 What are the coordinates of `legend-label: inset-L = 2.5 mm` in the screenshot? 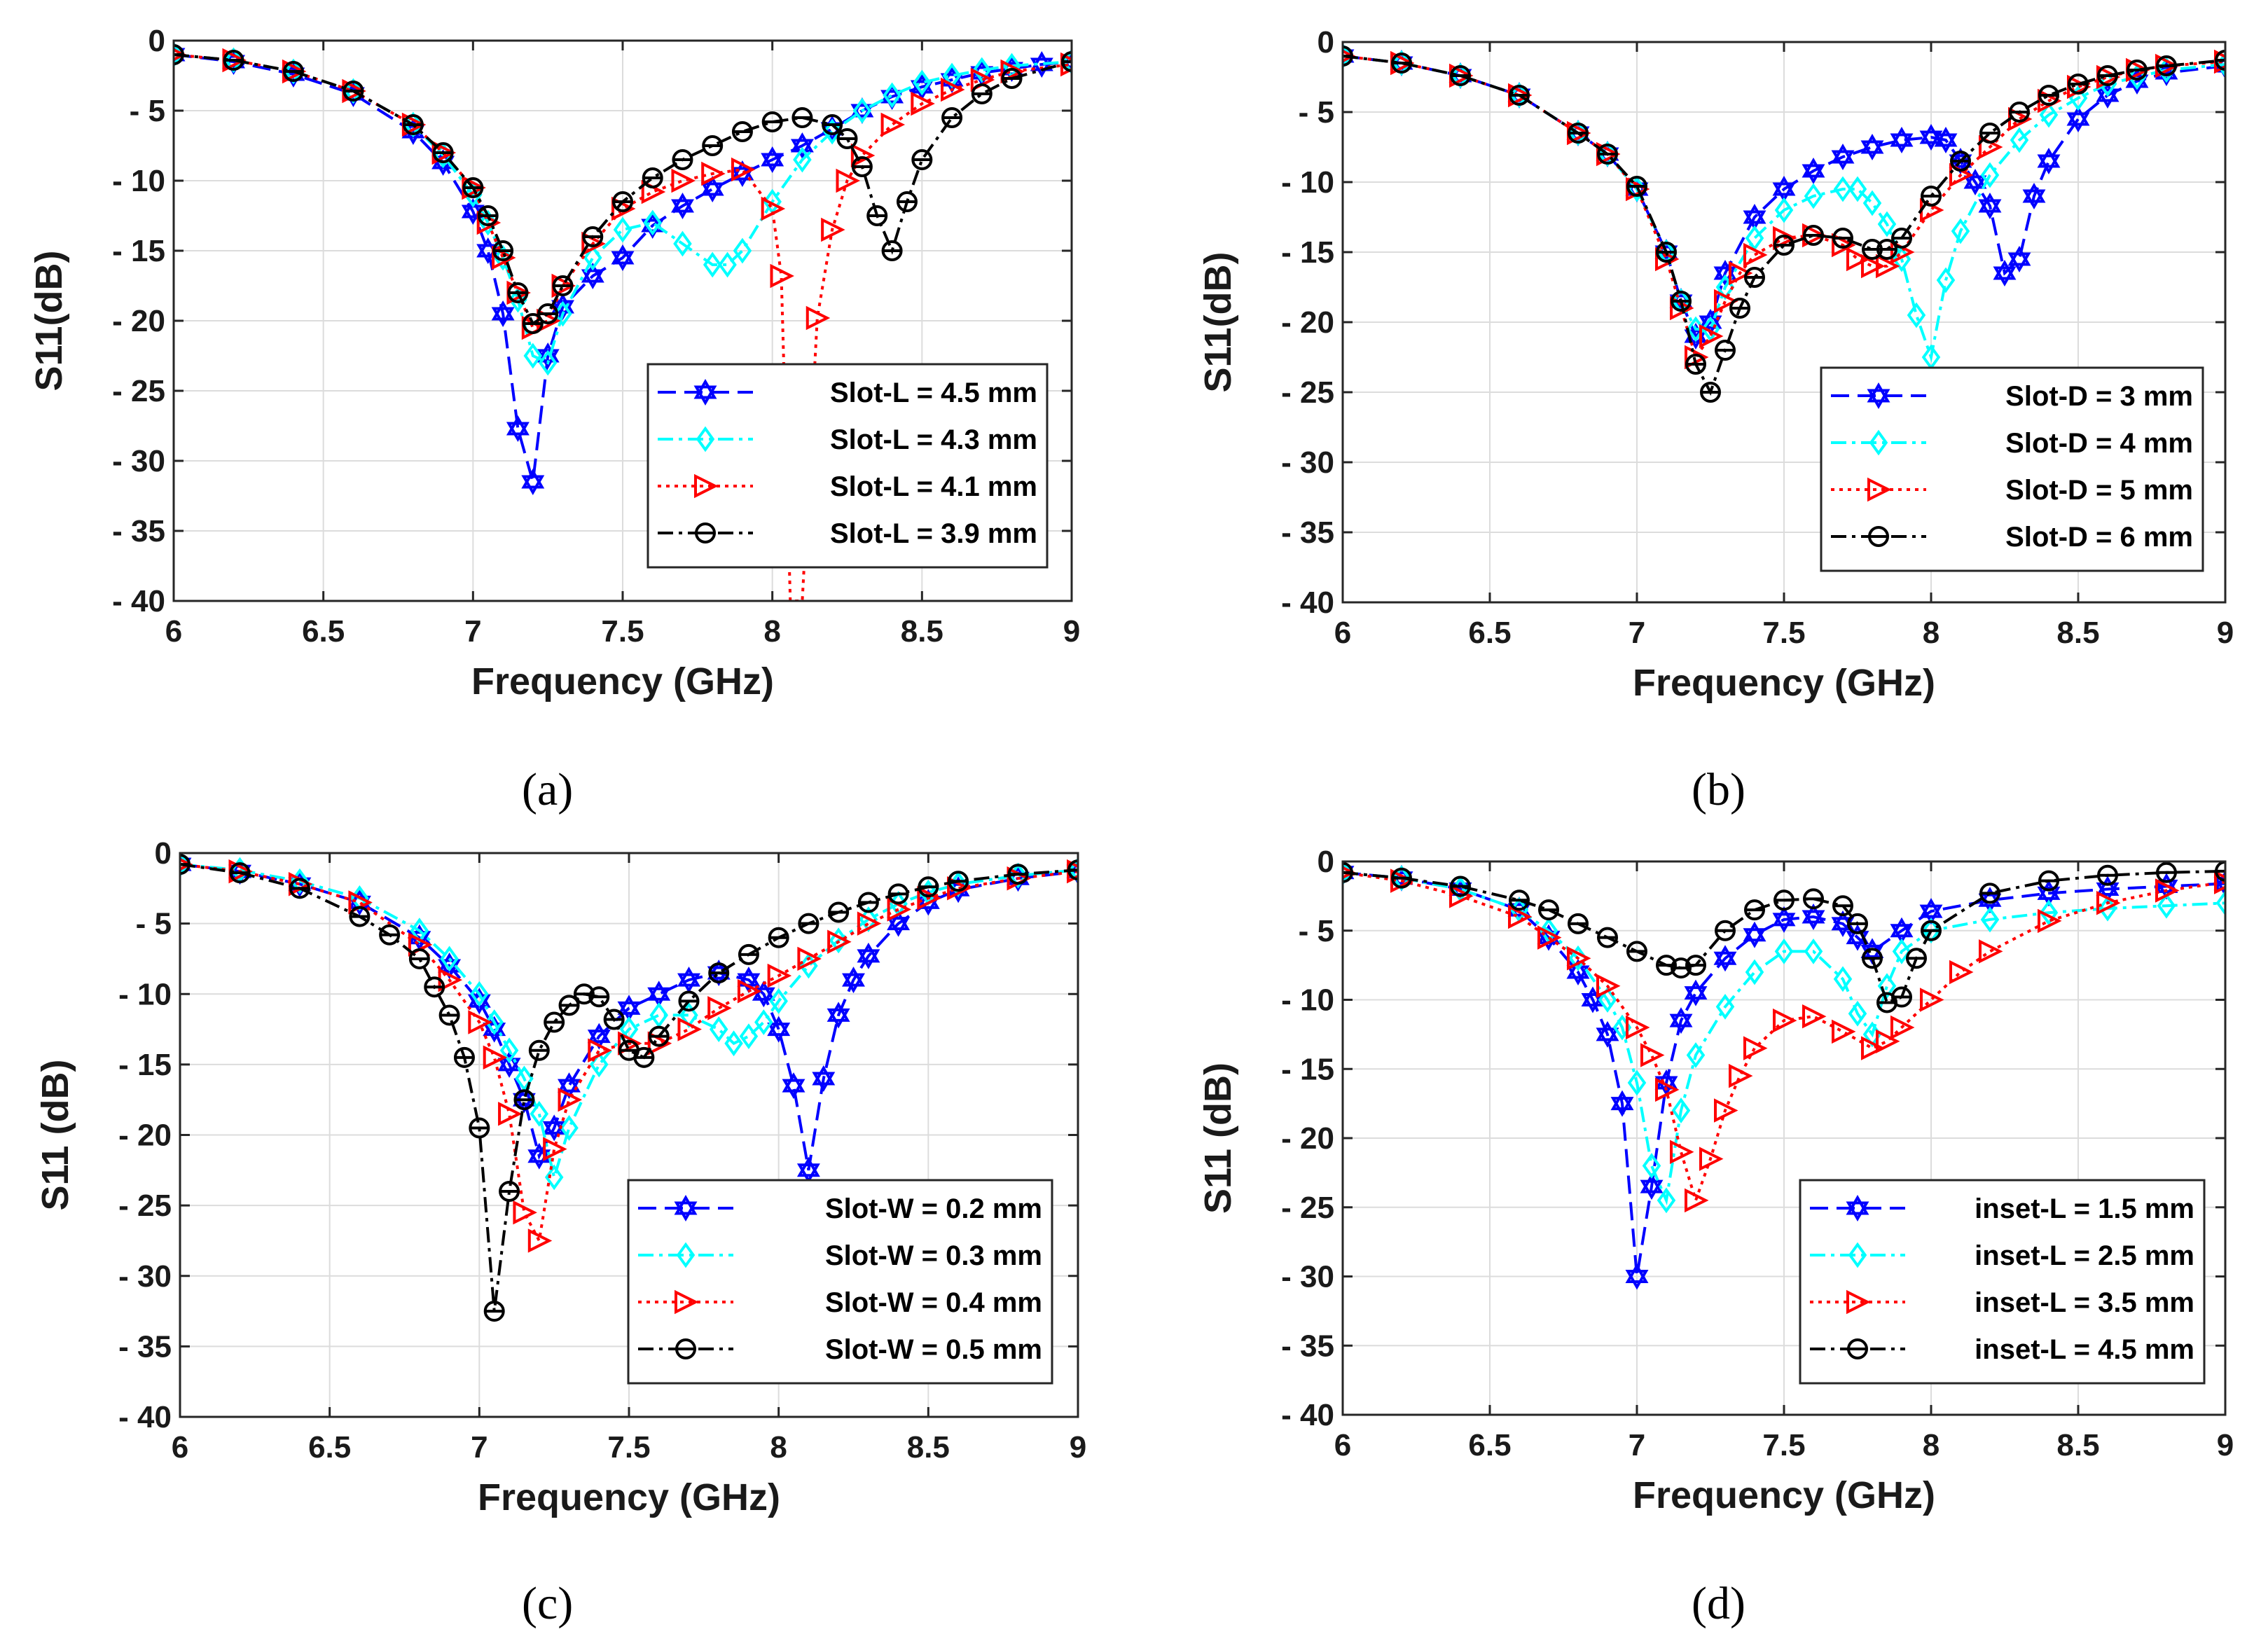 It's located at (2084, 1255).